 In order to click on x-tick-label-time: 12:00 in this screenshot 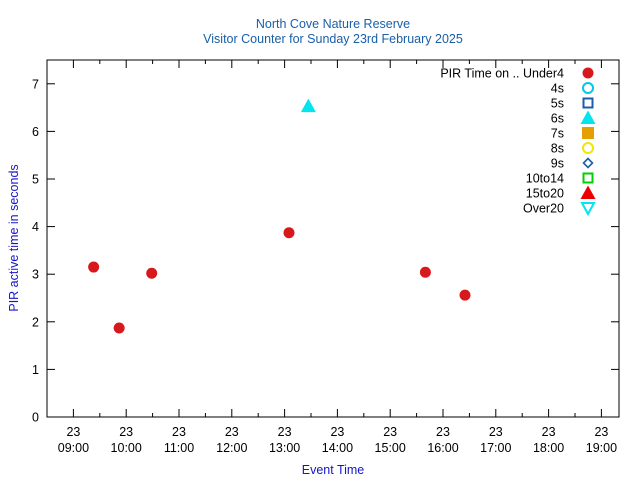, I will do `click(231, 448)`.